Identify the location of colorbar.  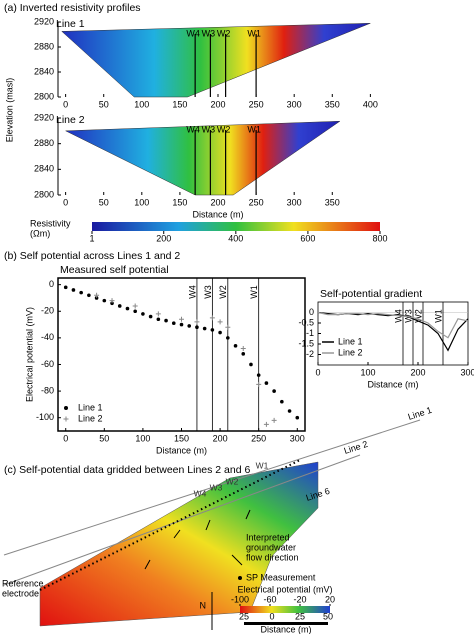
(285, 609).